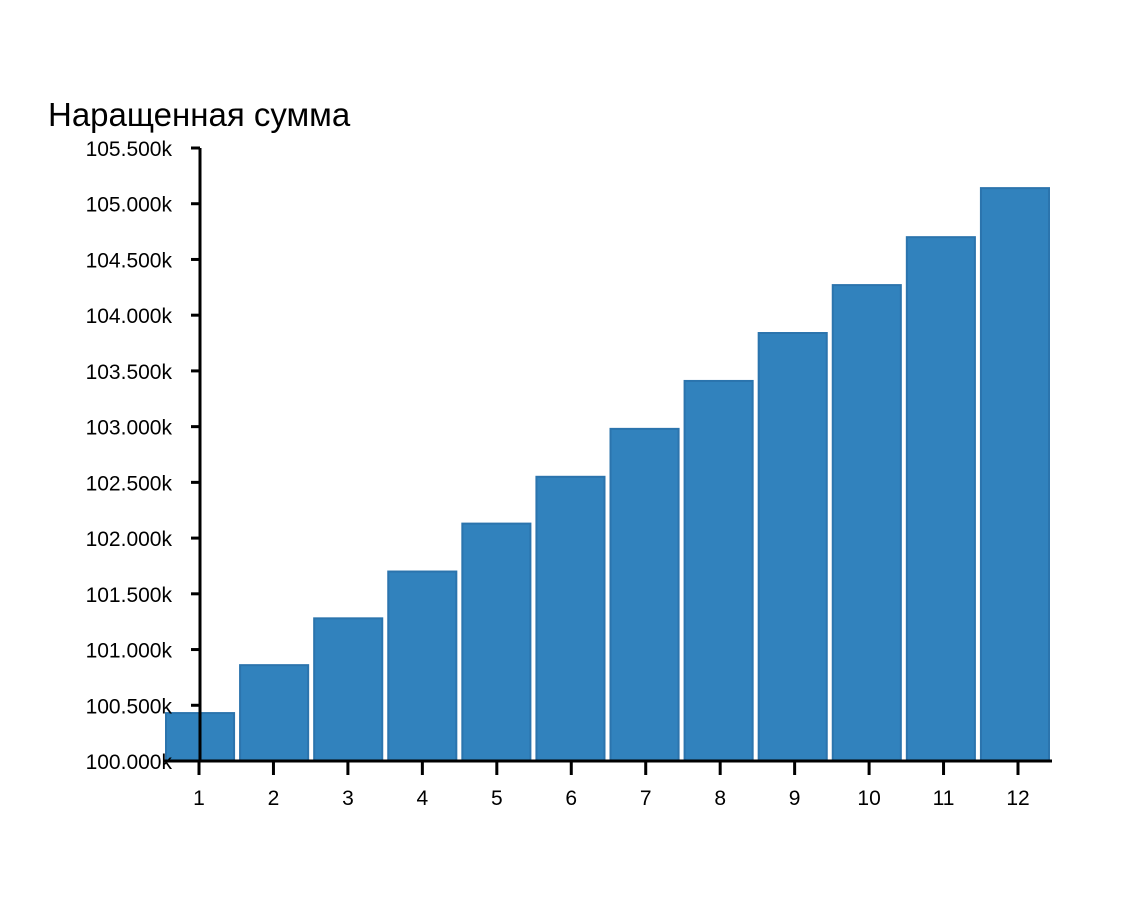  I want to click on y-tick-label: 103.500k, so click(129, 372).